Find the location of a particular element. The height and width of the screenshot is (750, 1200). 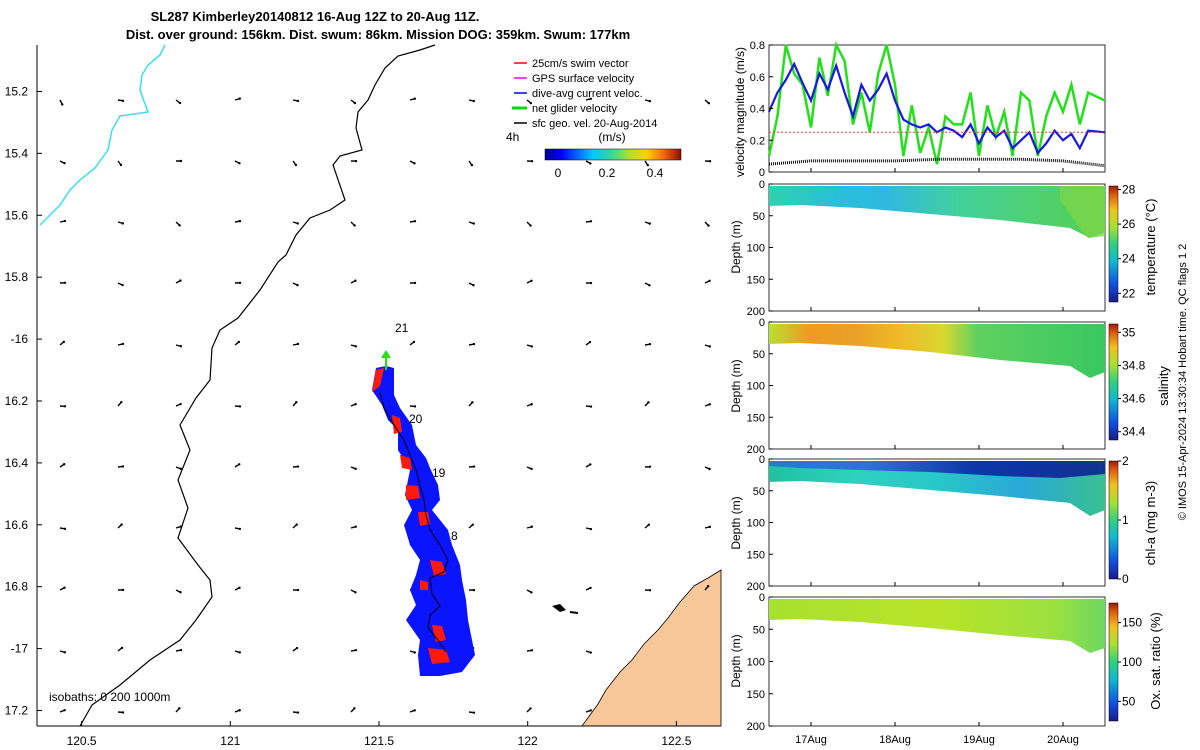

chla-cbar-label: chl-a (mg m-3) is located at coordinates (1150, 523).